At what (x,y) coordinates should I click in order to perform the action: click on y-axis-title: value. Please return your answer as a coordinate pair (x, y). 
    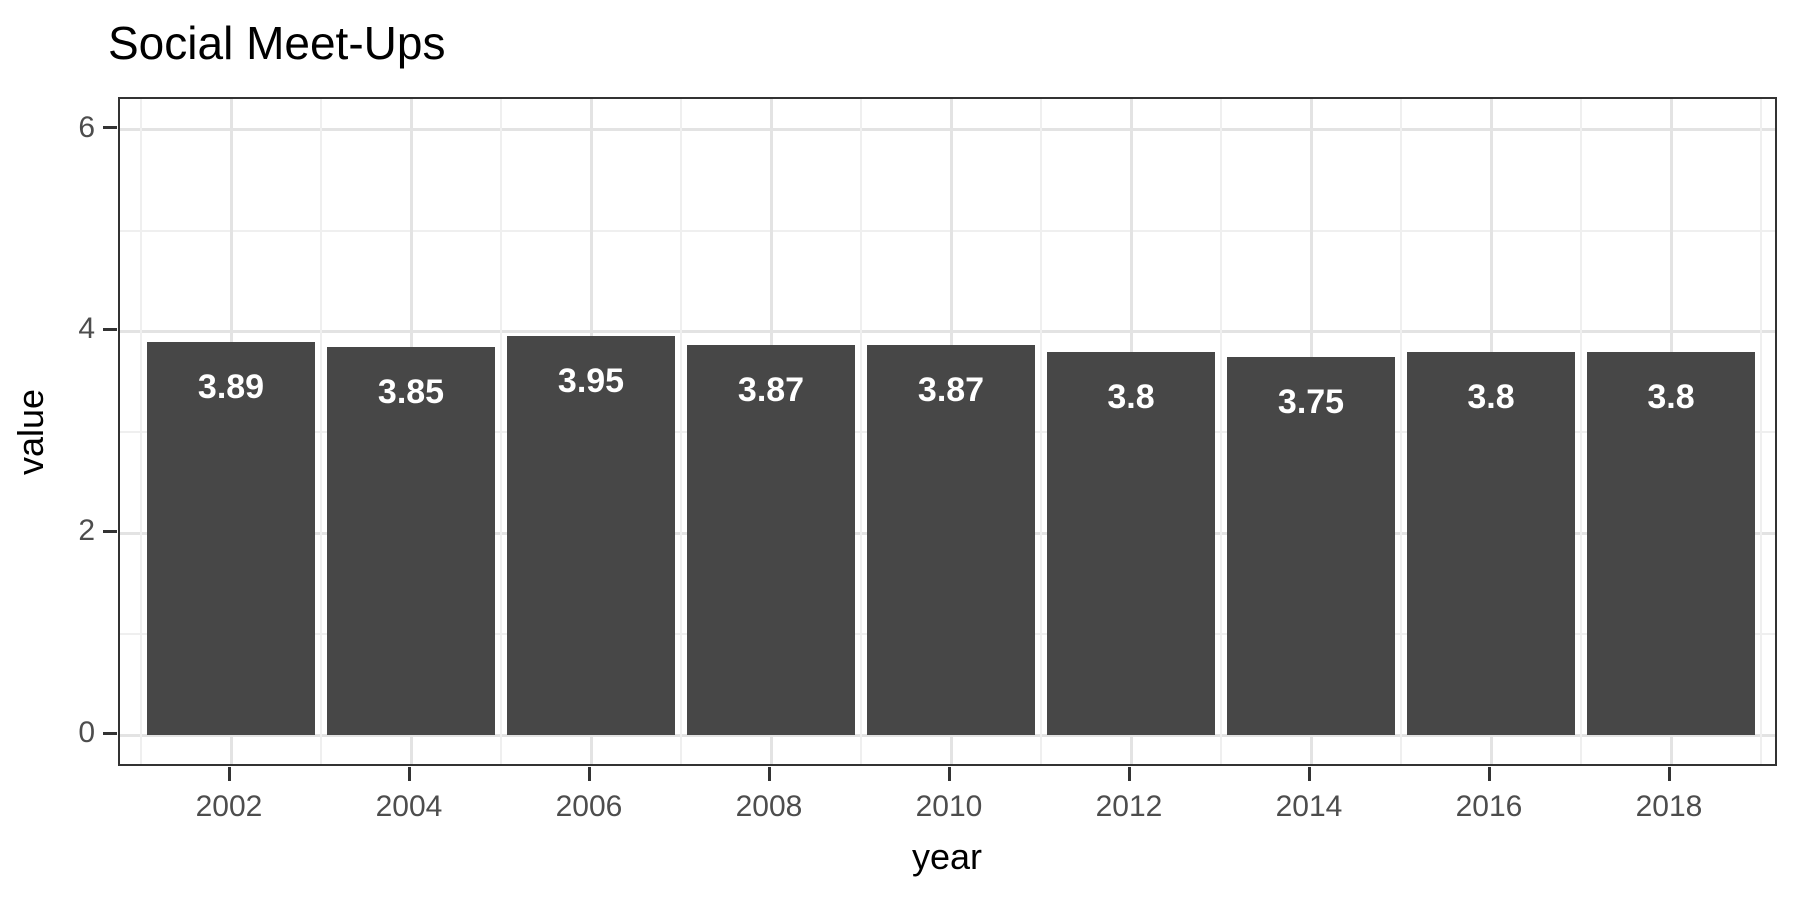
    Looking at the image, I should click on (30, 432).